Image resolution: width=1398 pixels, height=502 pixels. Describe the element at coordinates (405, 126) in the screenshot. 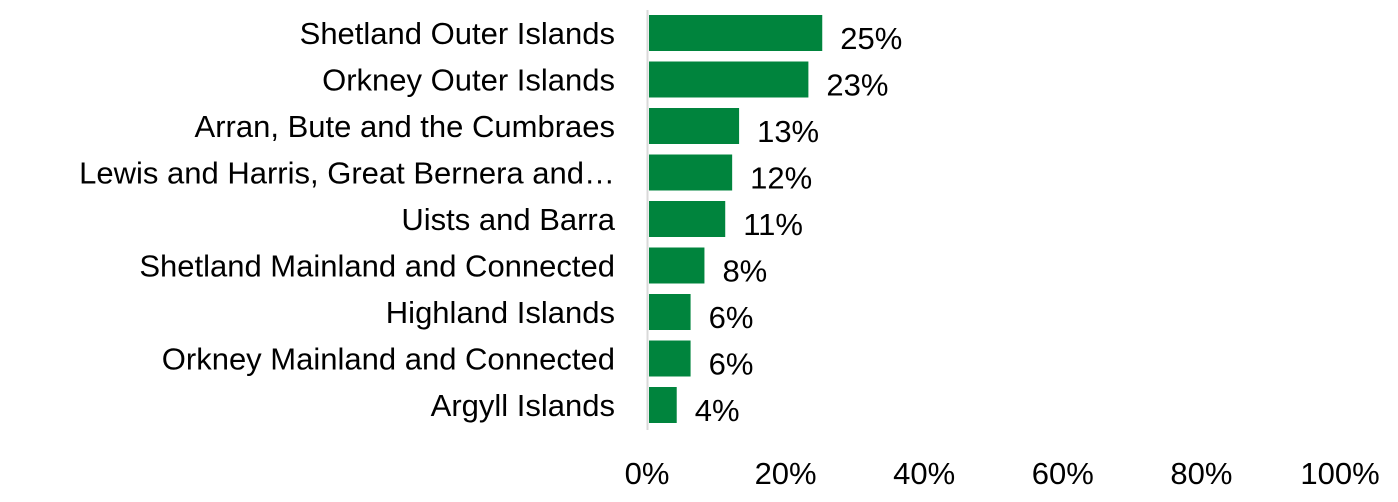

I see `category-label: Arran, Bute and the Cumbraes` at that location.